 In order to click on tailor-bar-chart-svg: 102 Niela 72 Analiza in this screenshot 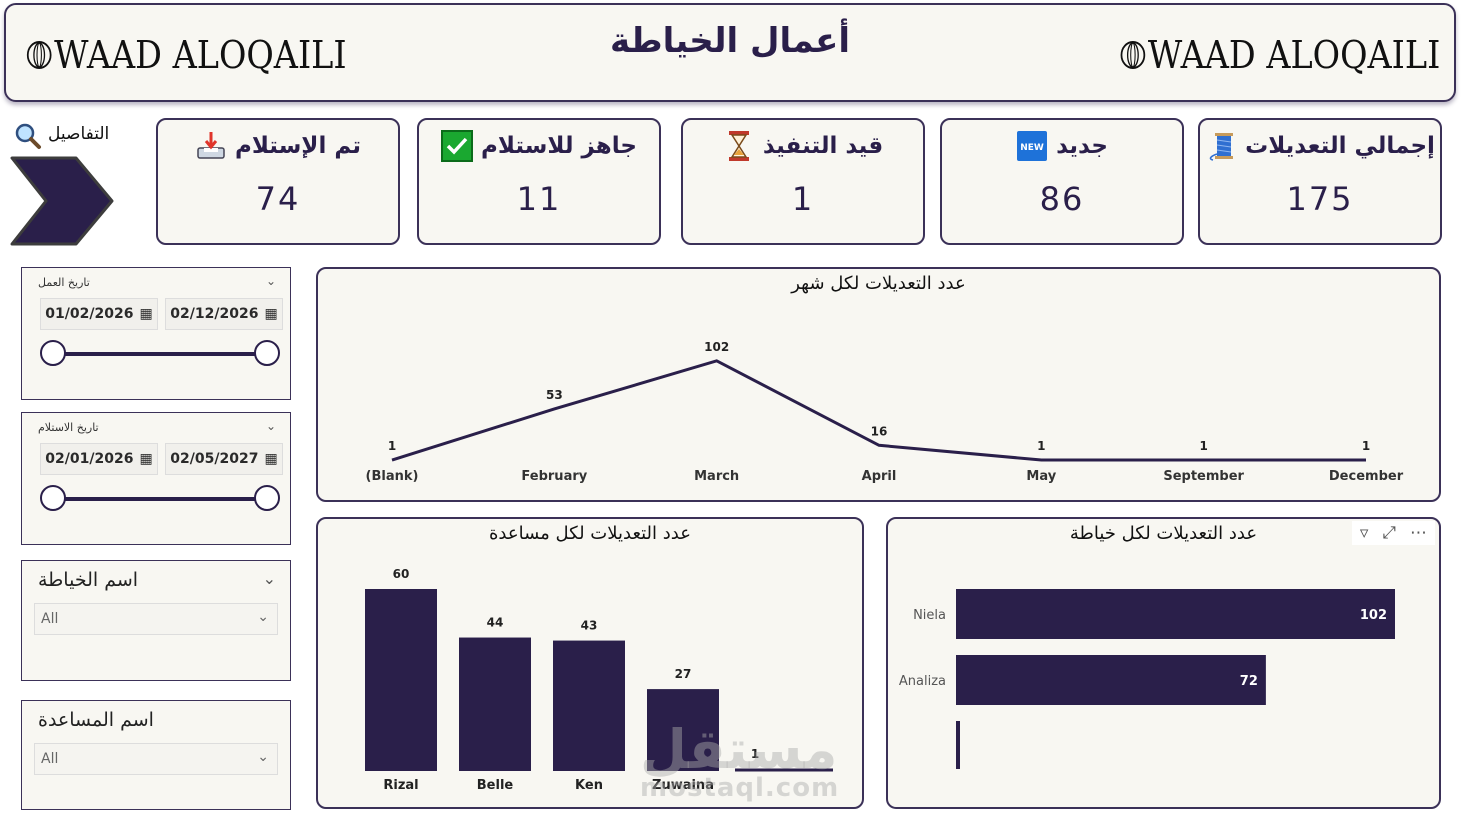, I will do `click(1147, 679)`.